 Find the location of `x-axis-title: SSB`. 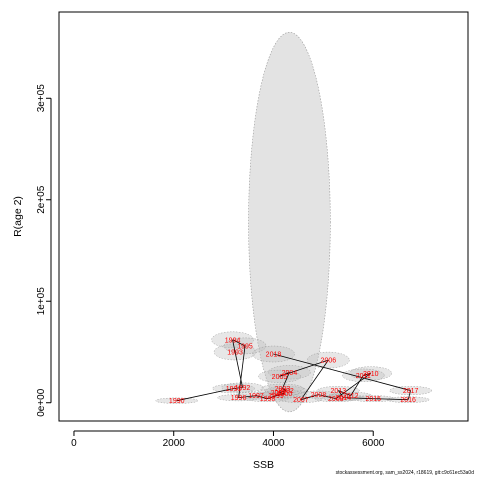

x-axis-title: SSB is located at coordinates (263, 465).